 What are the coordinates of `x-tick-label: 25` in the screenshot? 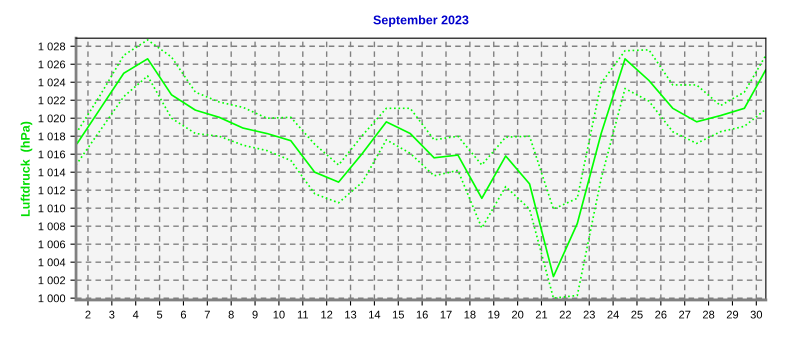 It's located at (637, 314).